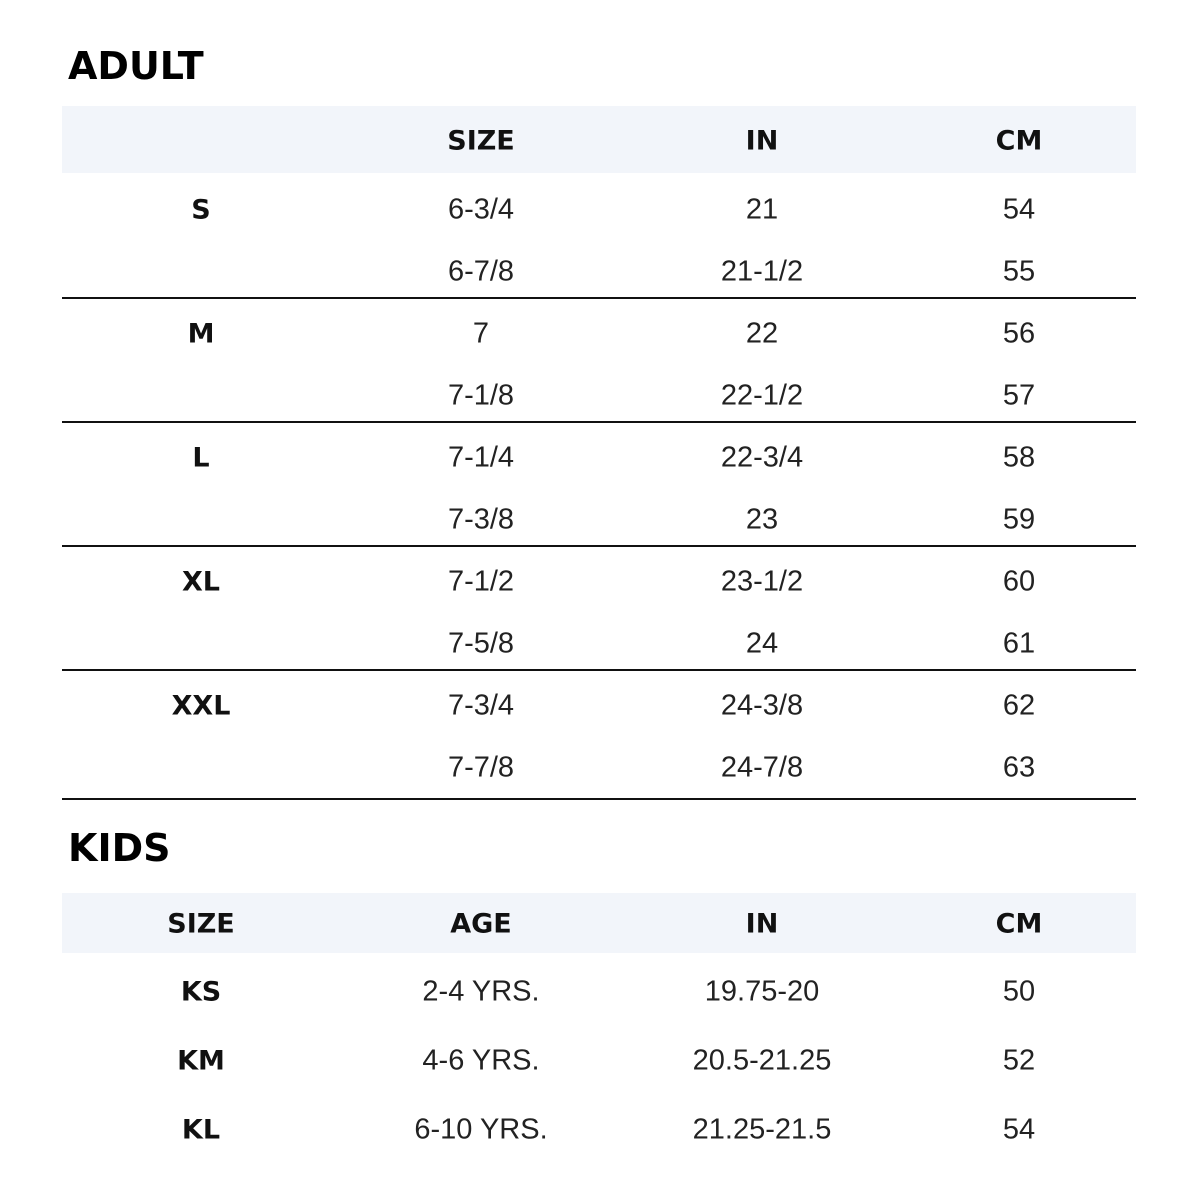  I want to click on size-label: XXL, so click(201, 706).